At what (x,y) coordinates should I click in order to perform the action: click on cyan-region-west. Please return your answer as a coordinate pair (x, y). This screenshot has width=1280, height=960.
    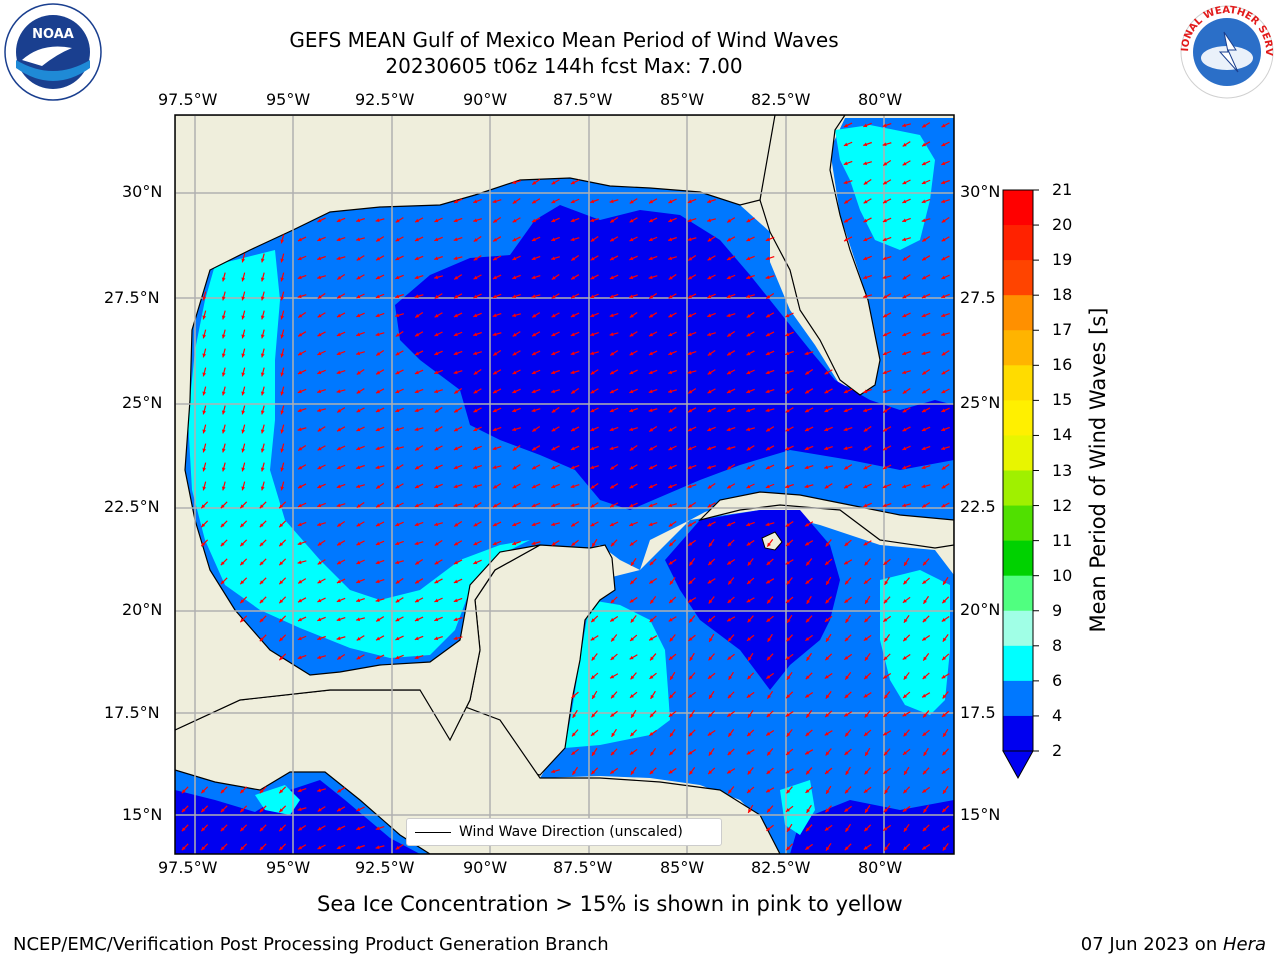
    Looking at the image, I should click on (359, 454).